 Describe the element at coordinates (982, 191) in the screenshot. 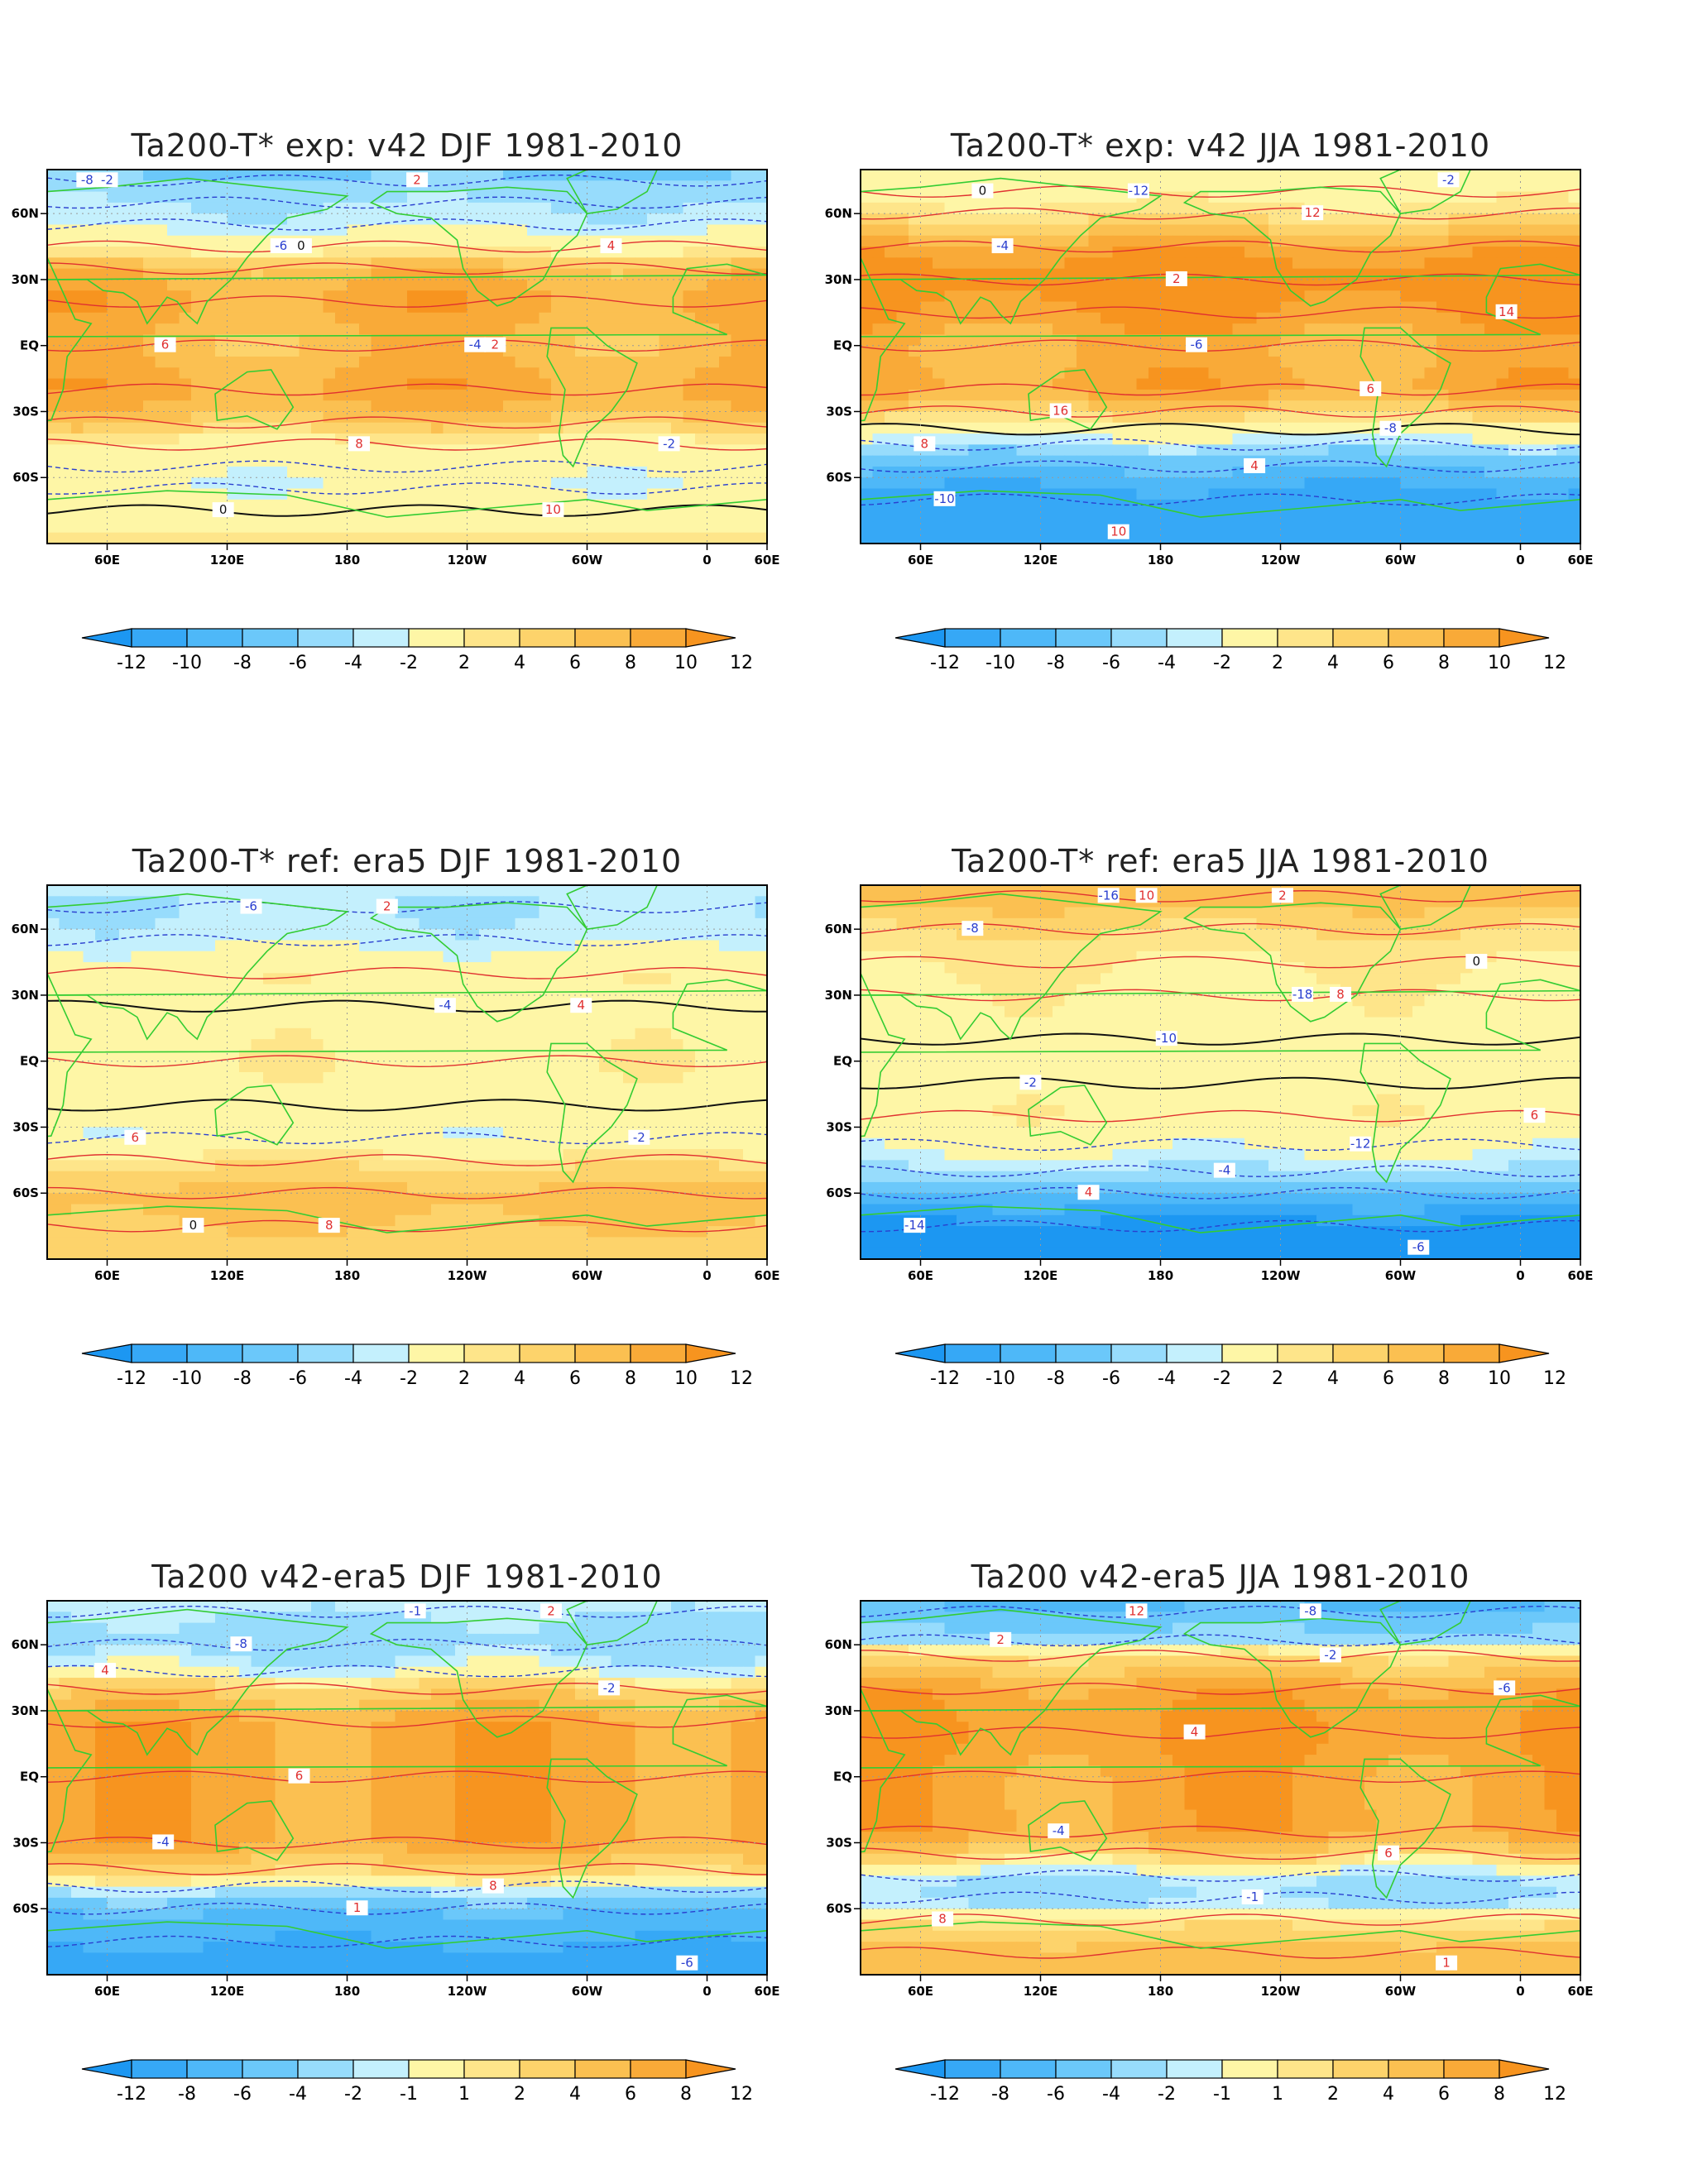

I see `contour-label-box` at that location.